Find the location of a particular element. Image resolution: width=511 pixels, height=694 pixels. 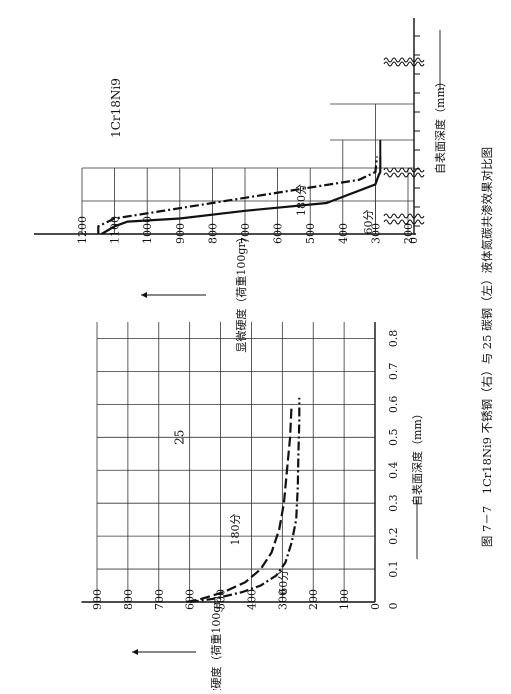

left-hardness-tick-label: 700 is located at coordinates (159, 599).